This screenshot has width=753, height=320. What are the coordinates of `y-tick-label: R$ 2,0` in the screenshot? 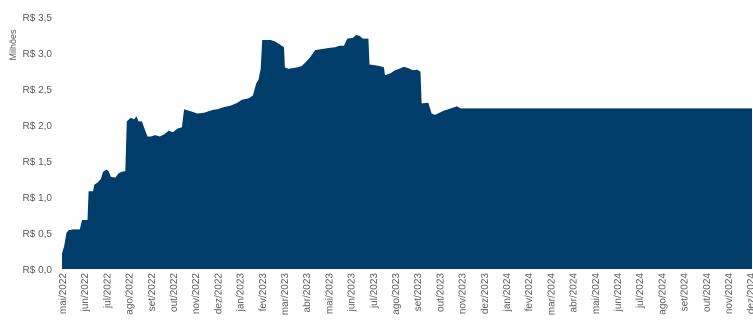 It's located at (38, 126).